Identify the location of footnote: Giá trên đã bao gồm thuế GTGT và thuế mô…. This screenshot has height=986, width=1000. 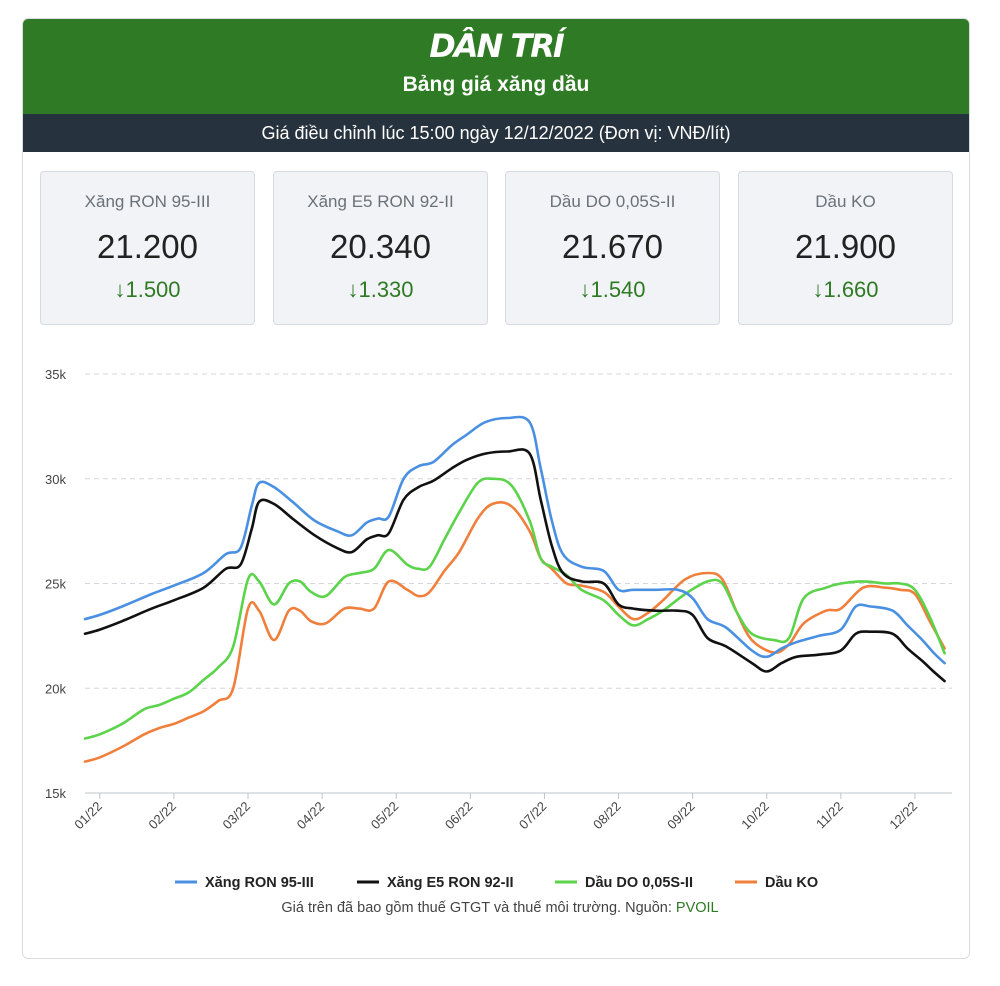
(500, 908).